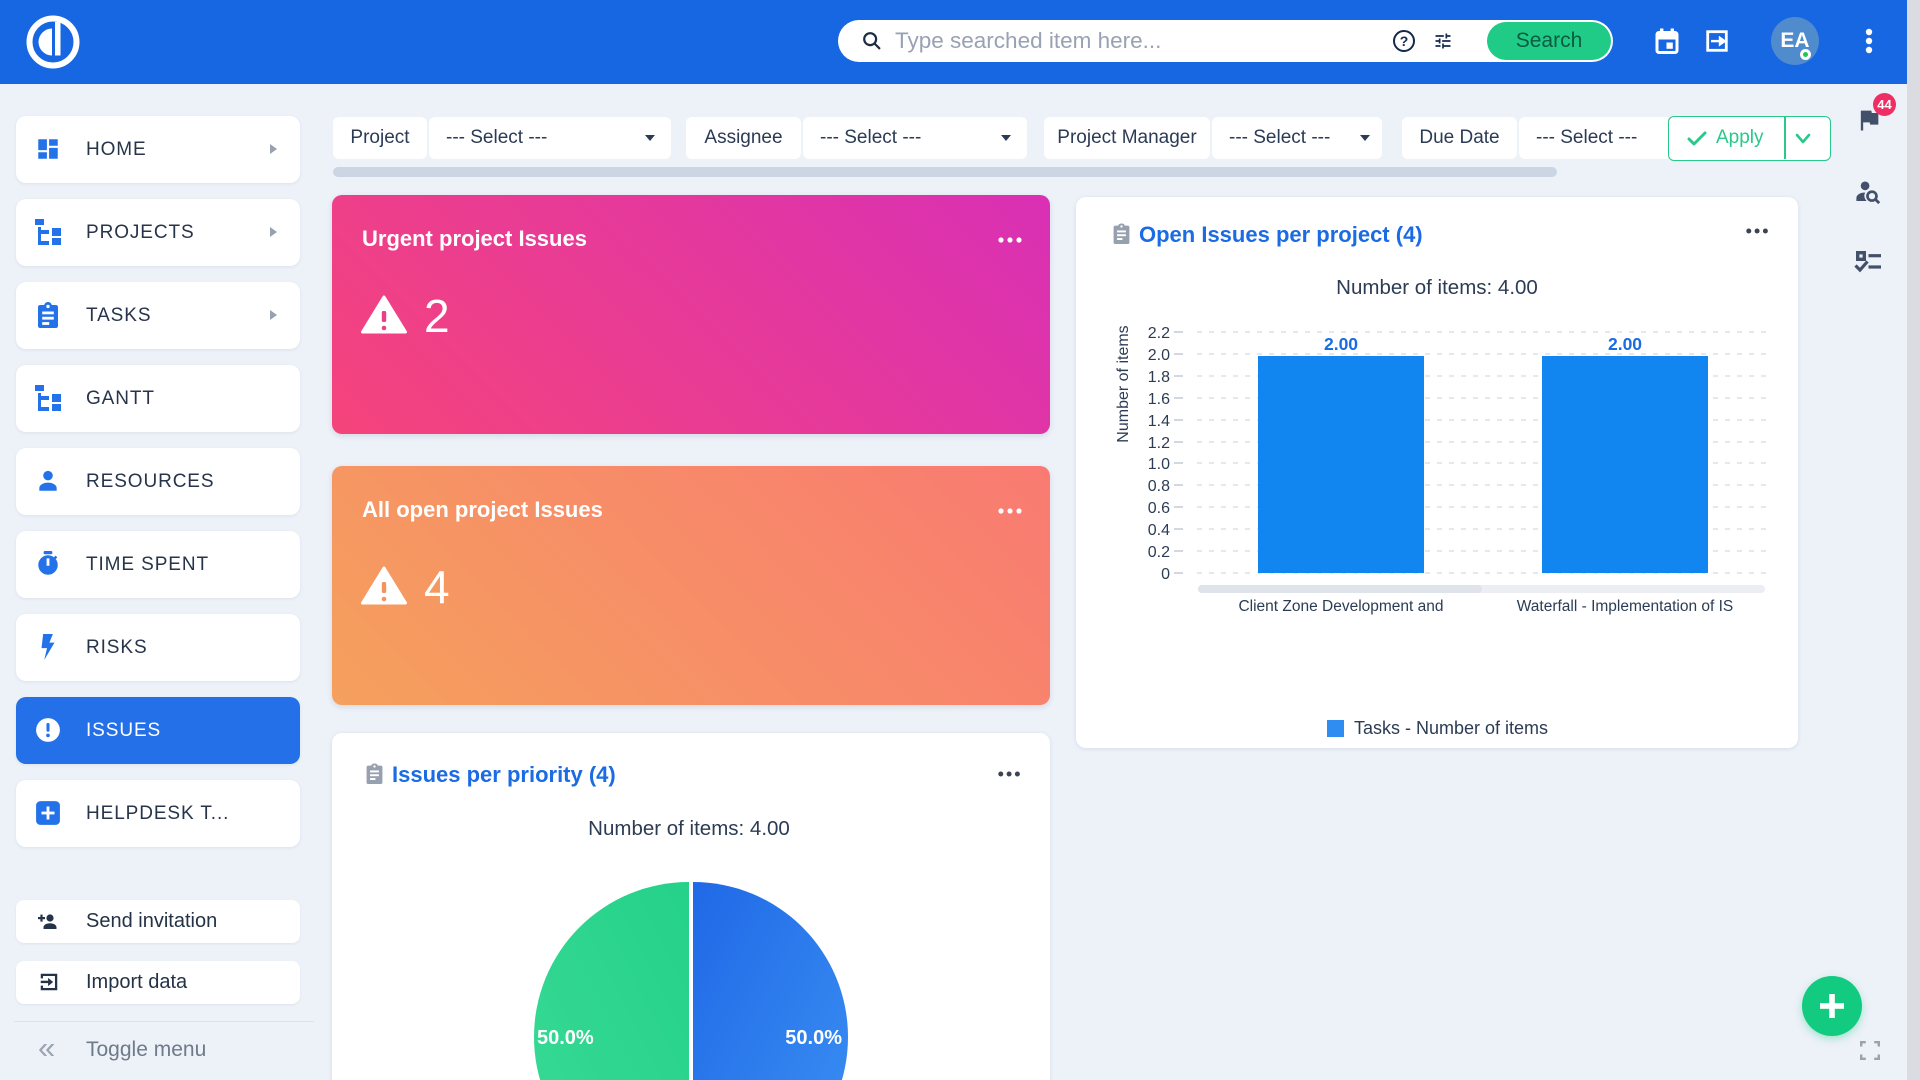  What do you see at coordinates (1159, 530) in the screenshot?
I see `svg-text: 0.4` at bounding box center [1159, 530].